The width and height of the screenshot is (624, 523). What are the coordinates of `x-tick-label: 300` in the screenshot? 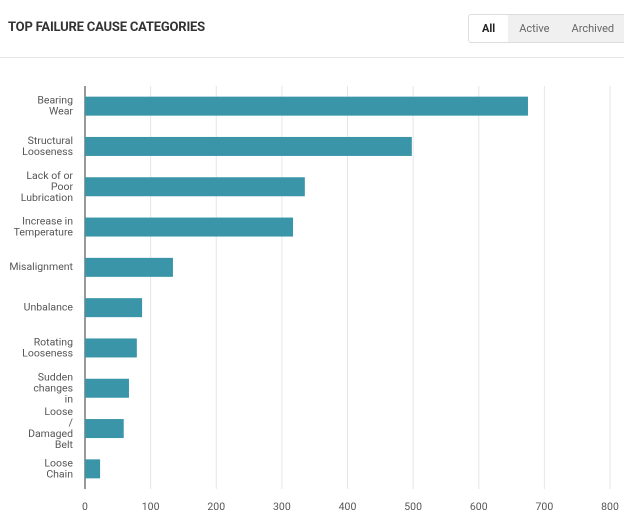 It's located at (282, 506).